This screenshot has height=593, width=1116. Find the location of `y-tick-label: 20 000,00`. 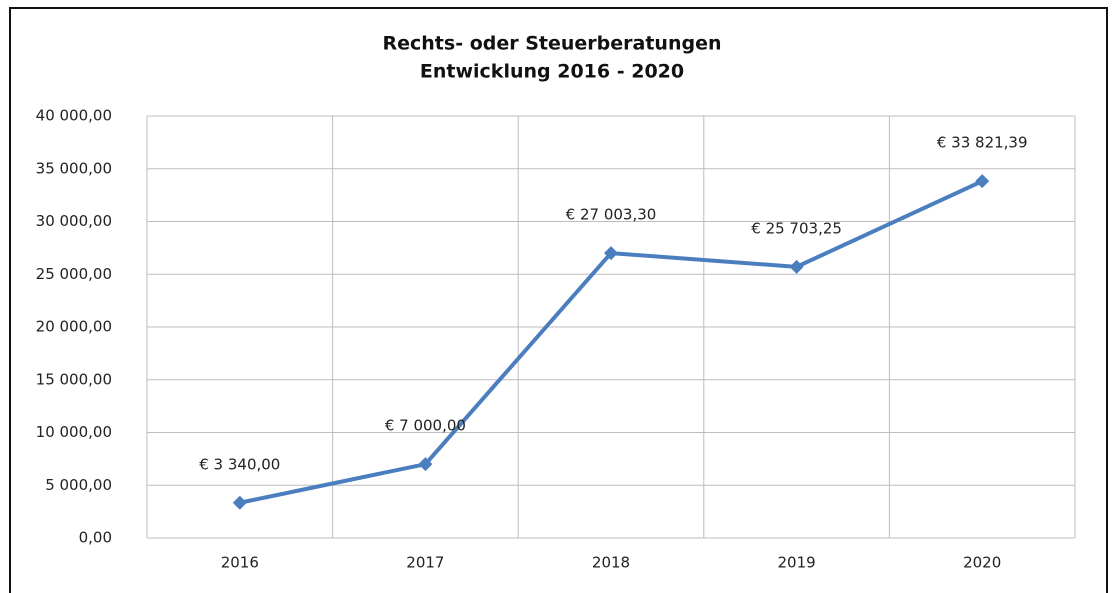

y-tick-label: 20 000,00 is located at coordinates (74, 327).